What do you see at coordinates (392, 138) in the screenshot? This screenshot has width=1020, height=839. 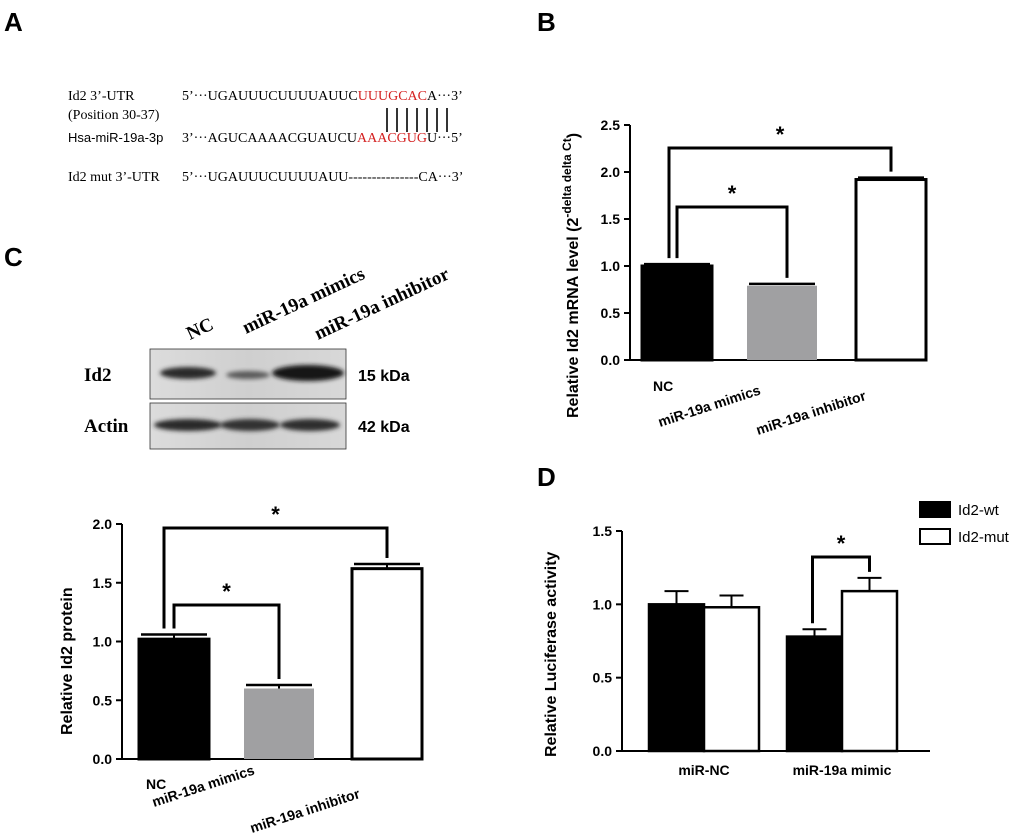 I see `seq-row2-highlight: AAACGUG` at bounding box center [392, 138].